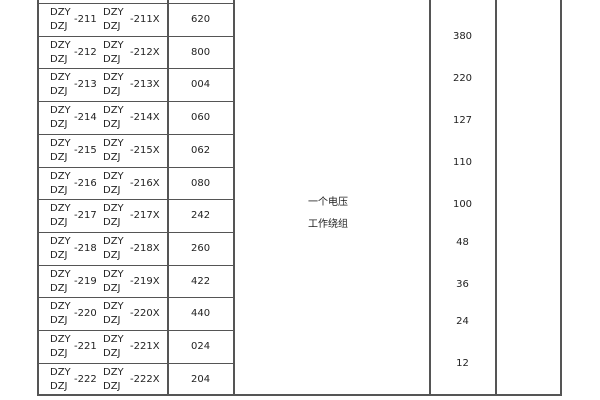  I want to click on model-number: -218, so click(85, 248).